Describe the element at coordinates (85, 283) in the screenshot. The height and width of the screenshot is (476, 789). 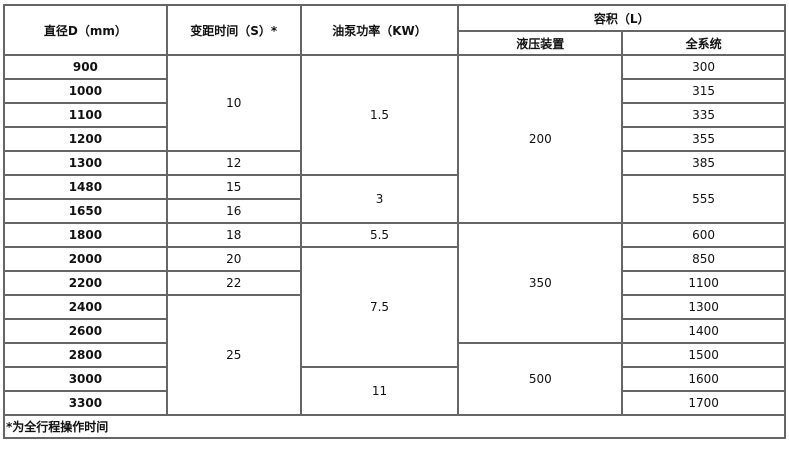
I see `diameter-cell: 2200` at that location.